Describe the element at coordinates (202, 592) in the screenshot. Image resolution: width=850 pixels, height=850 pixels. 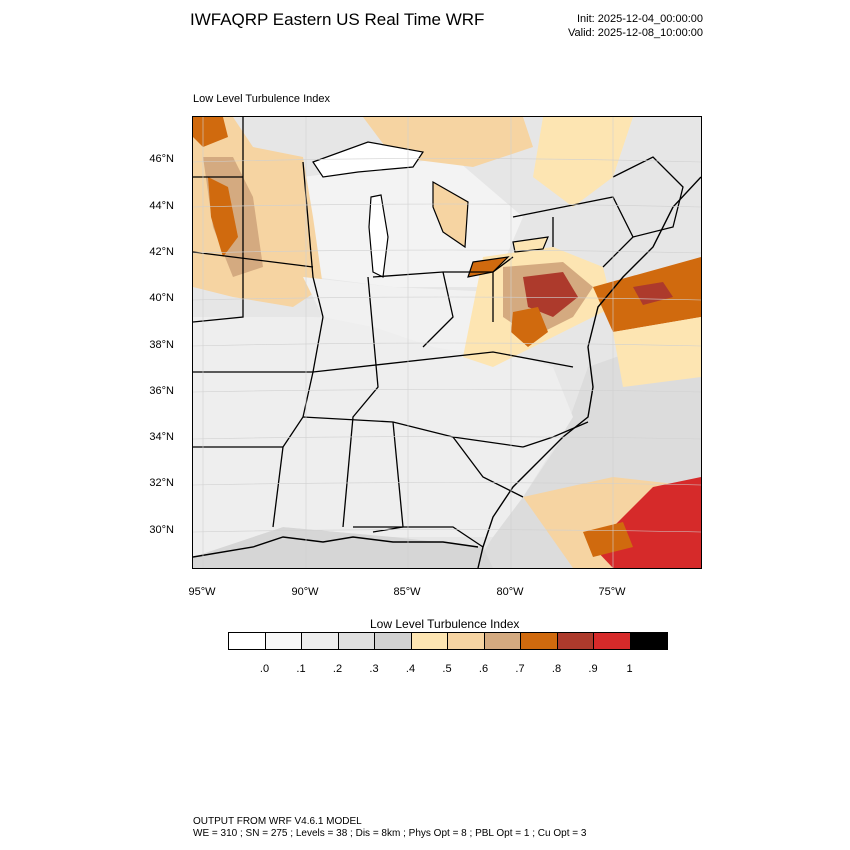
I see `lon-label-95: 95°W` at that location.